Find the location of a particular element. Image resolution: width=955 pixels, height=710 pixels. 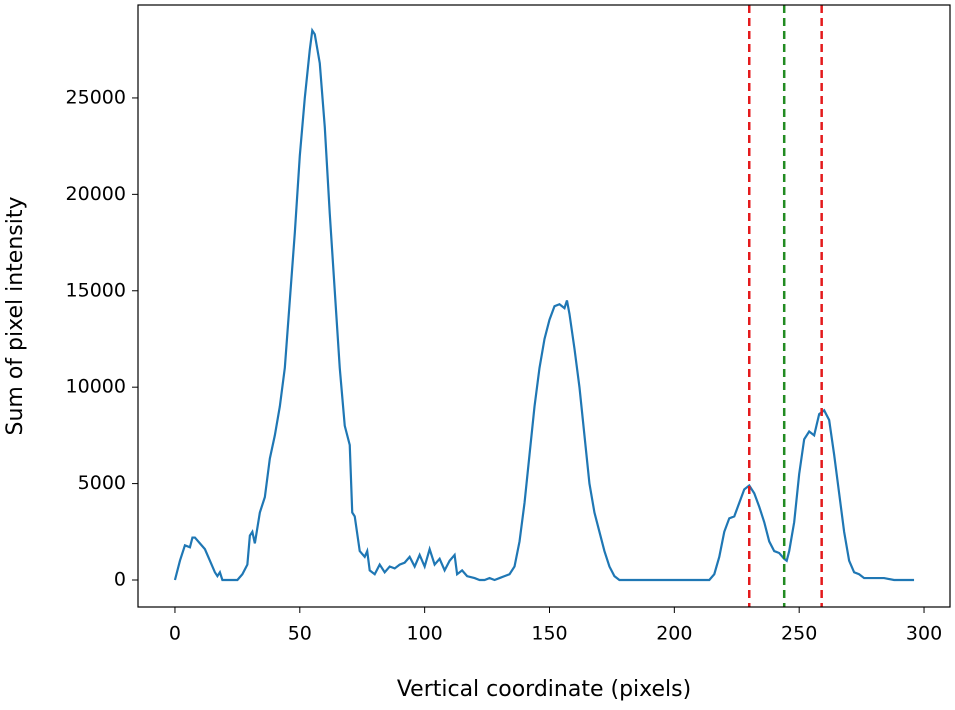

x-tick-label: 50 is located at coordinates (300, 634).